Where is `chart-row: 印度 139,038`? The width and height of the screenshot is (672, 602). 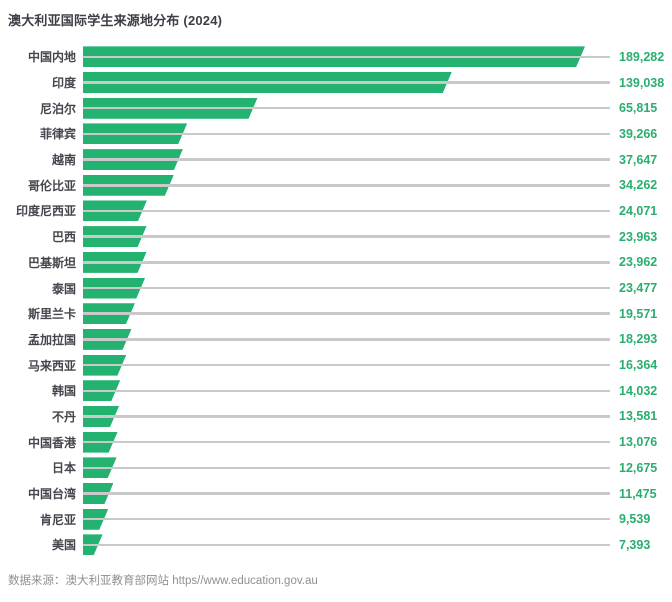 chart-row: 印度 139,038 is located at coordinates (336, 83).